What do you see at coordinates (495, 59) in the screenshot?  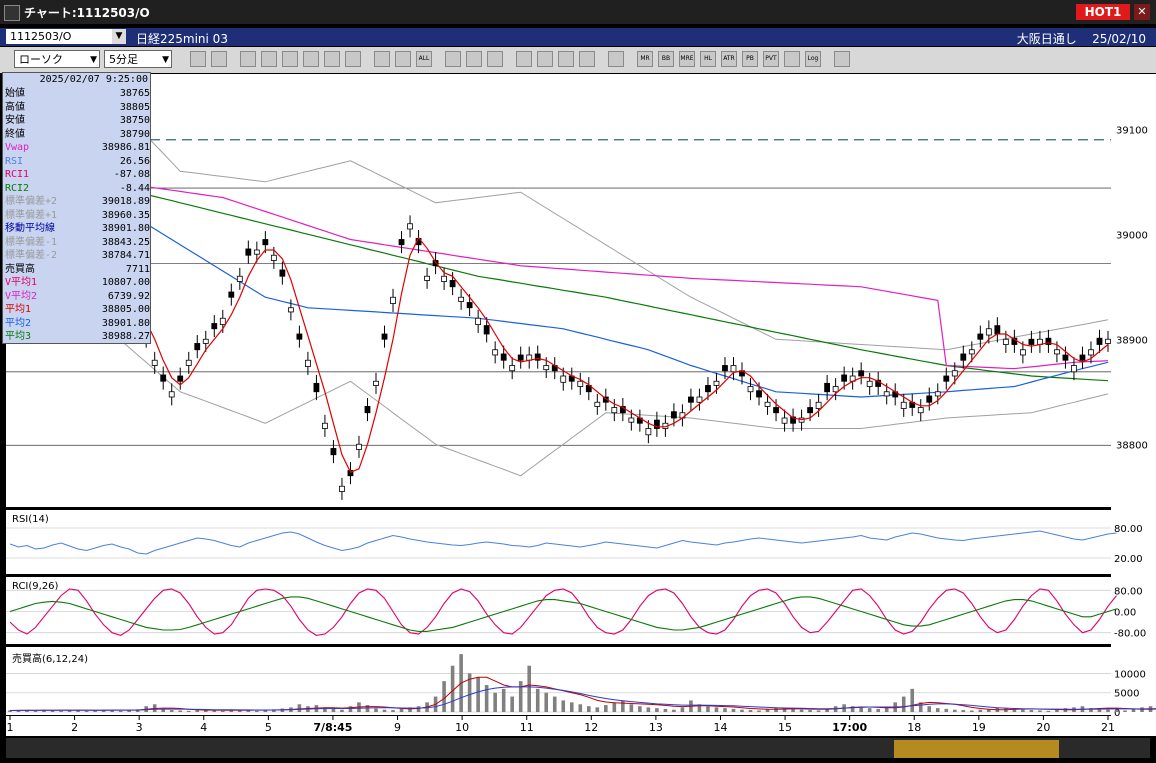 I see `palette-icon` at bounding box center [495, 59].